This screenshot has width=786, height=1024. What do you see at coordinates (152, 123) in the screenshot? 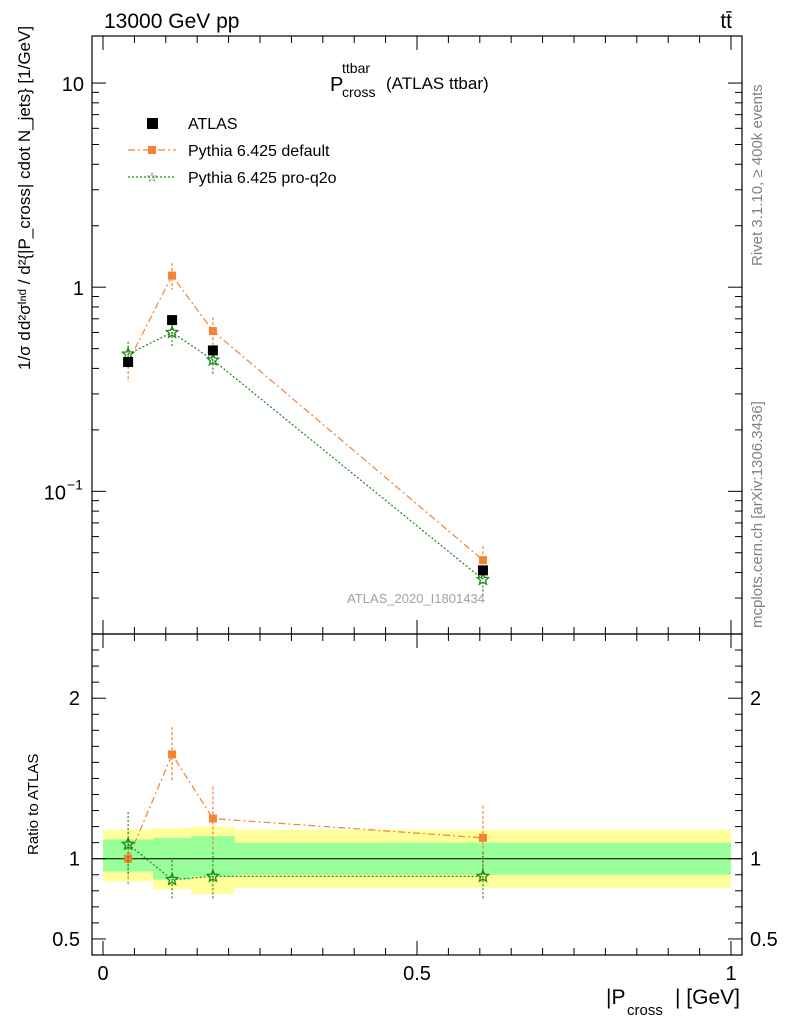
I see `legend-atlas-marker` at bounding box center [152, 123].